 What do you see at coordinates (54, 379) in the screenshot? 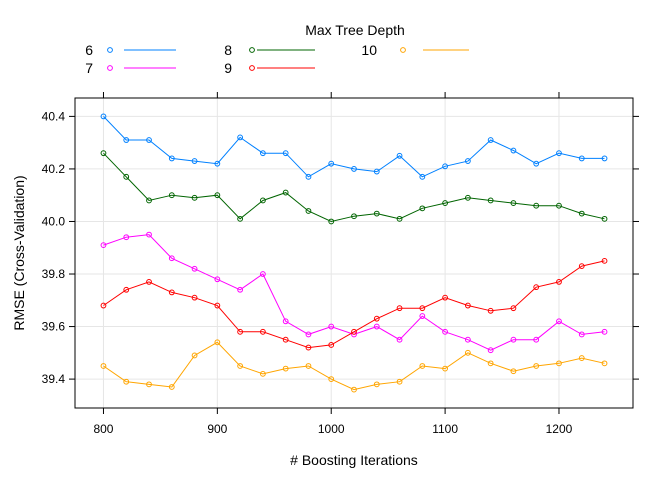
I see `y-tick-label: 39.4` at bounding box center [54, 379].